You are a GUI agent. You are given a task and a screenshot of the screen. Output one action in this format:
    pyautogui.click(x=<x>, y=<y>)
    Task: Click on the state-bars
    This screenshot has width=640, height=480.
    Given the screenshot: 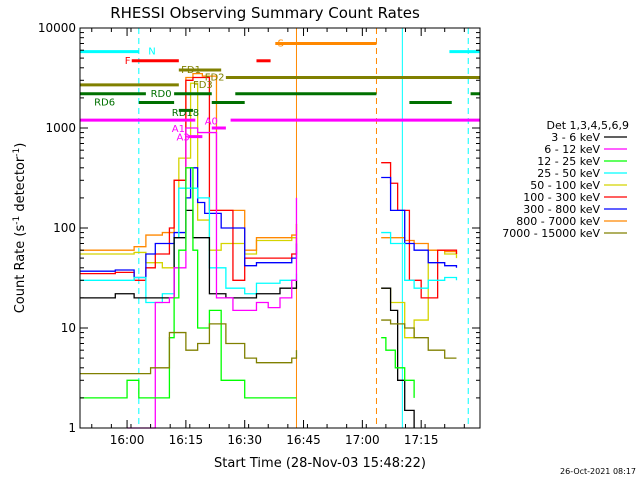 What is the action you would take?
    pyautogui.click(x=280, y=90)
    